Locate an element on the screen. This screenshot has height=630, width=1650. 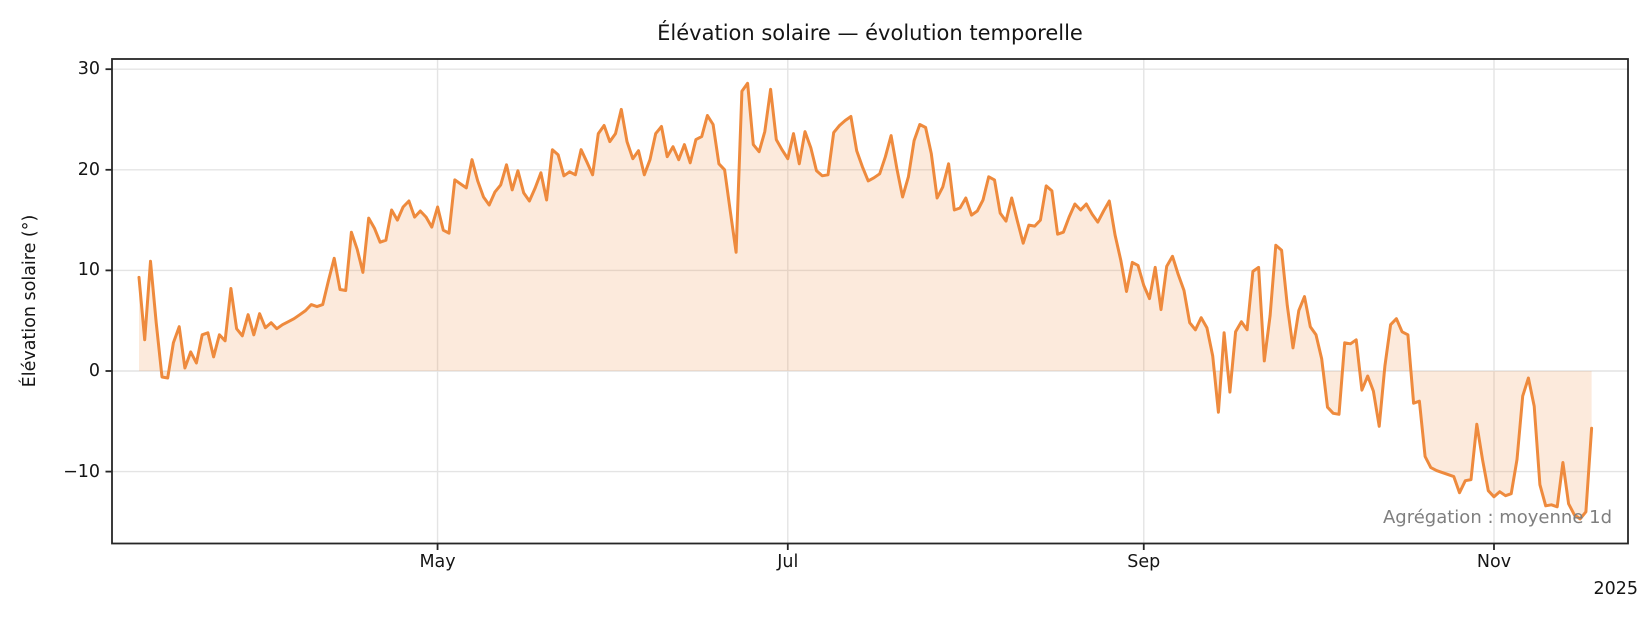
x-tick-label: Nov is located at coordinates (1494, 561).